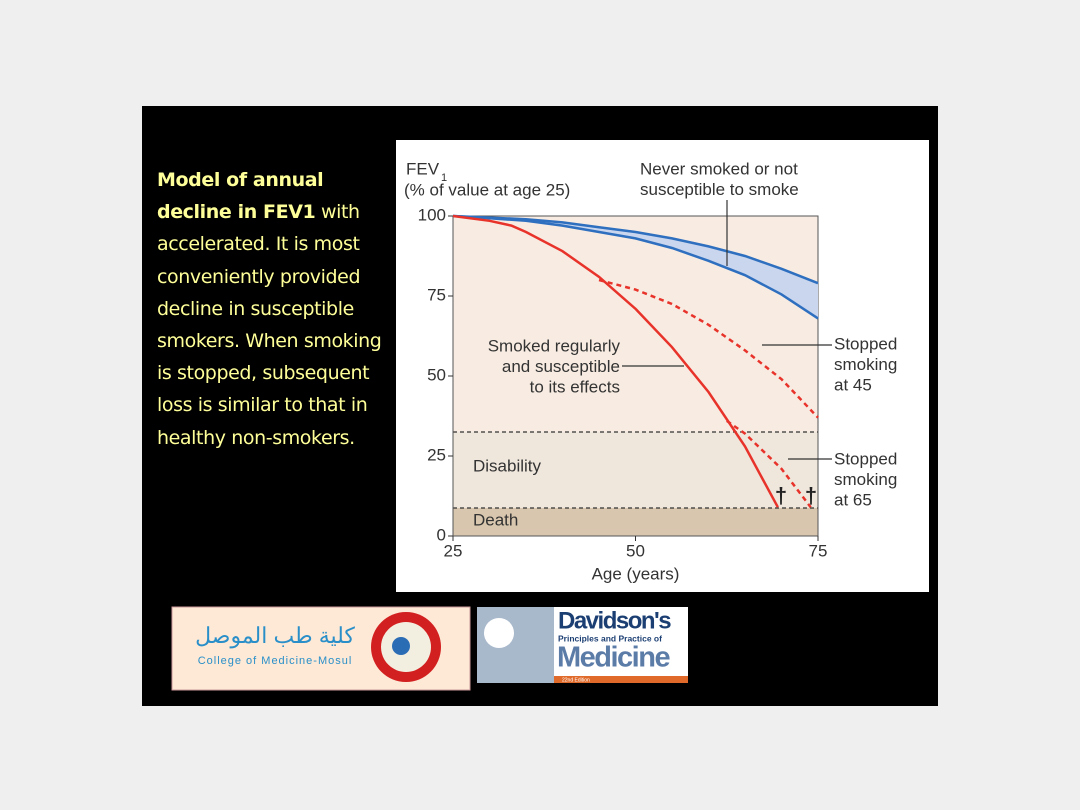  What do you see at coordinates (436, 374) in the screenshot?
I see `y-tick-label: 50` at bounding box center [436, 374].